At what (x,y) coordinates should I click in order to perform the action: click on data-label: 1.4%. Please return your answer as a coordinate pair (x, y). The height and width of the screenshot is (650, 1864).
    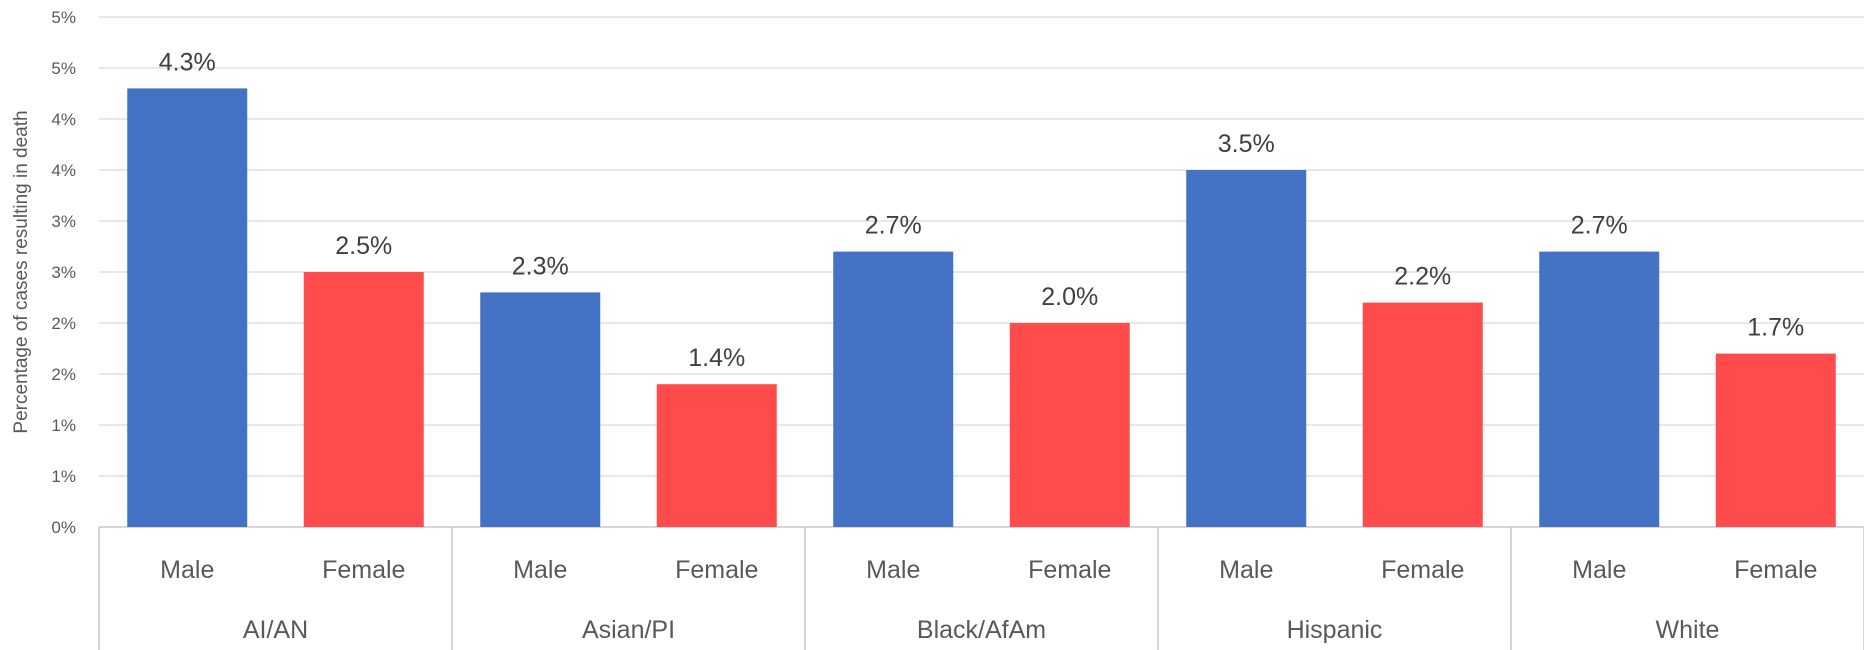
    Looking at the image, I should click on (716, 358).